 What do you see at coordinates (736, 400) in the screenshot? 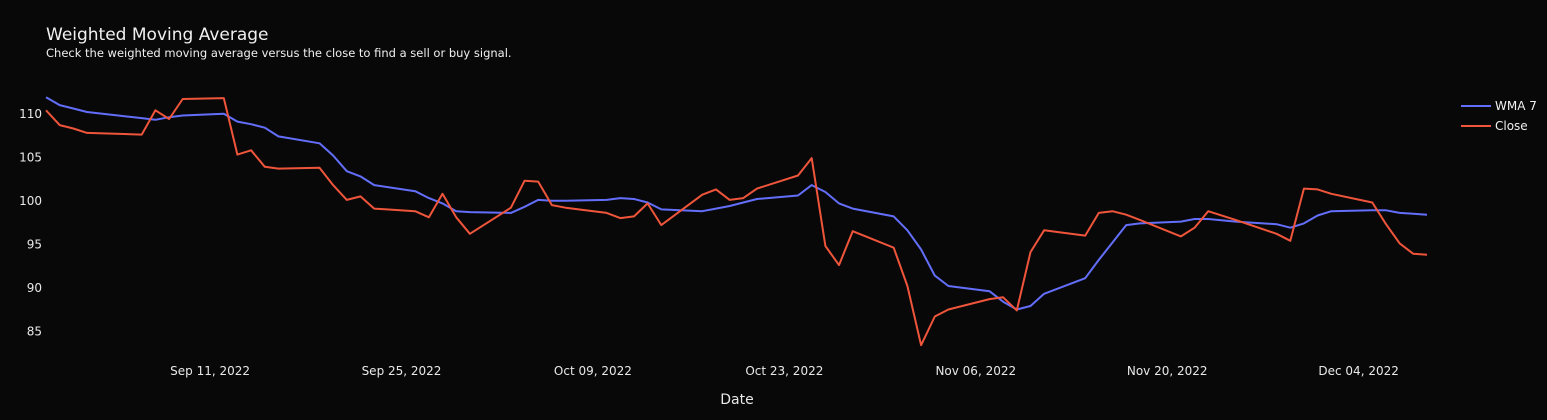
I see `x-axis-title: Date` at bounding box center [736, 400].